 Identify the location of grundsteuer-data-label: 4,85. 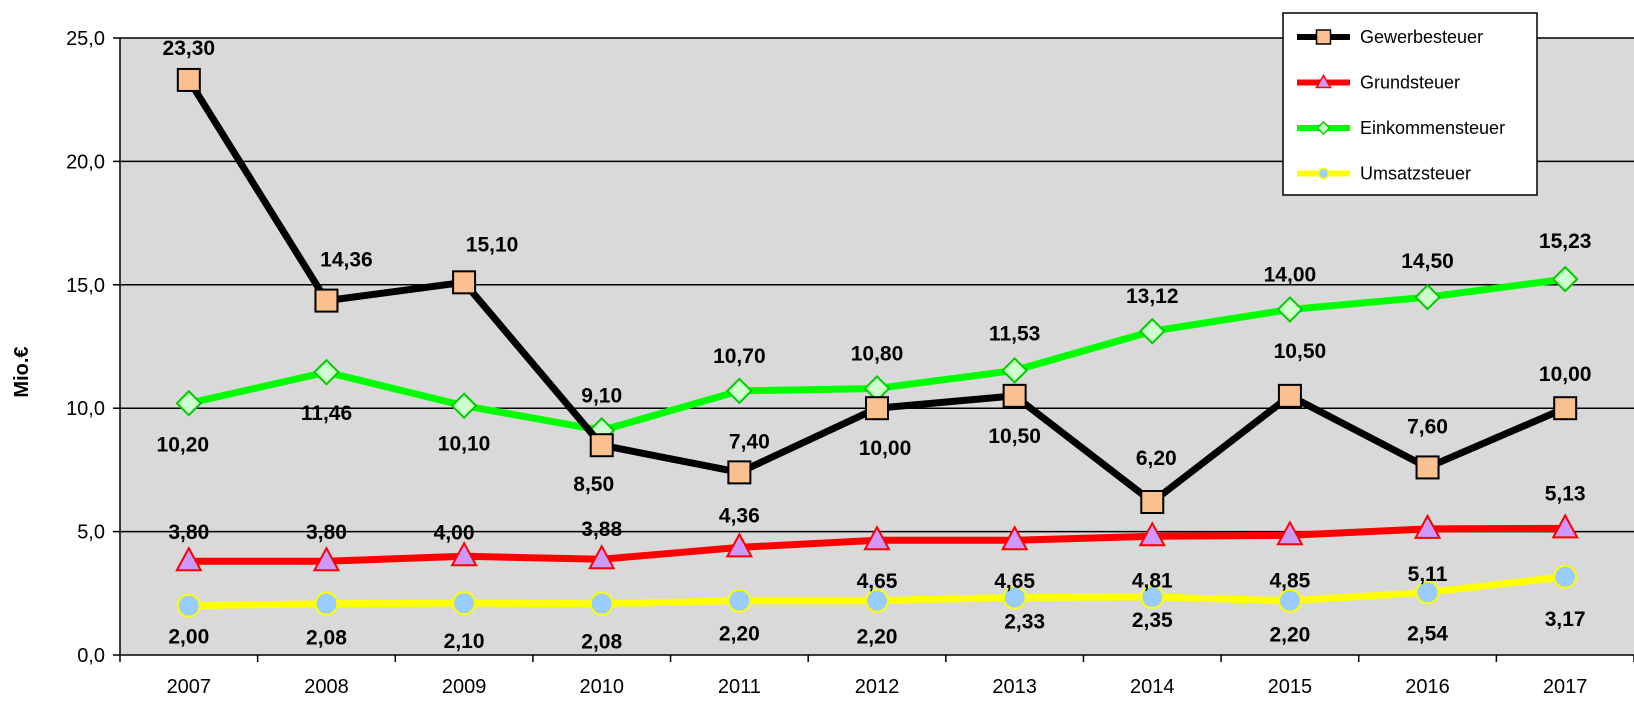
(1289, 580).